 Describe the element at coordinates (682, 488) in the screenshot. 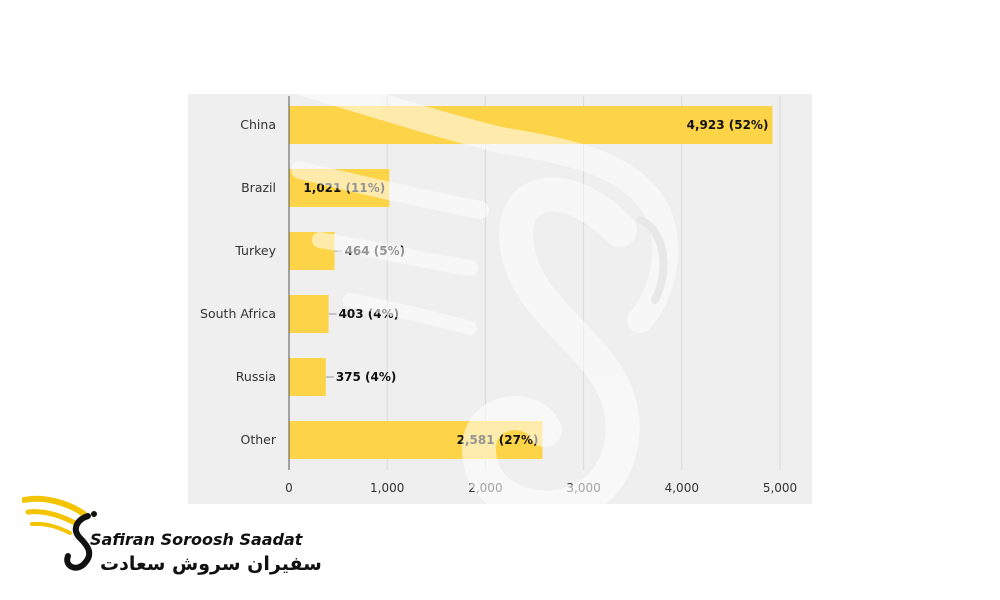

I see `x-tick-label: 4,000` at that location.